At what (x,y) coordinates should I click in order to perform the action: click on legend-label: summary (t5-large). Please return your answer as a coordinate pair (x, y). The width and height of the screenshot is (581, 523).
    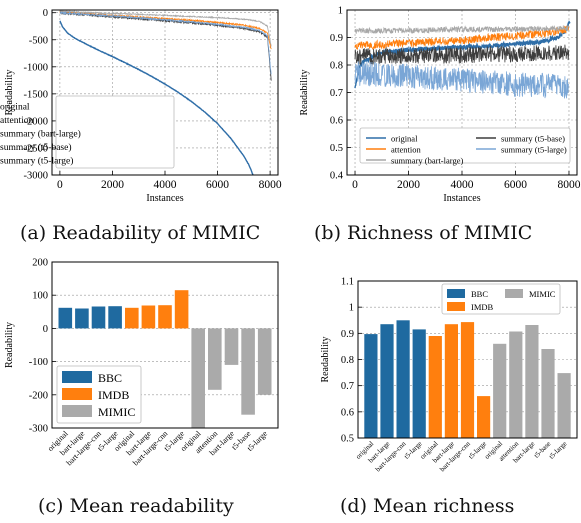
    Looking at the image, I should click on (36, 161).